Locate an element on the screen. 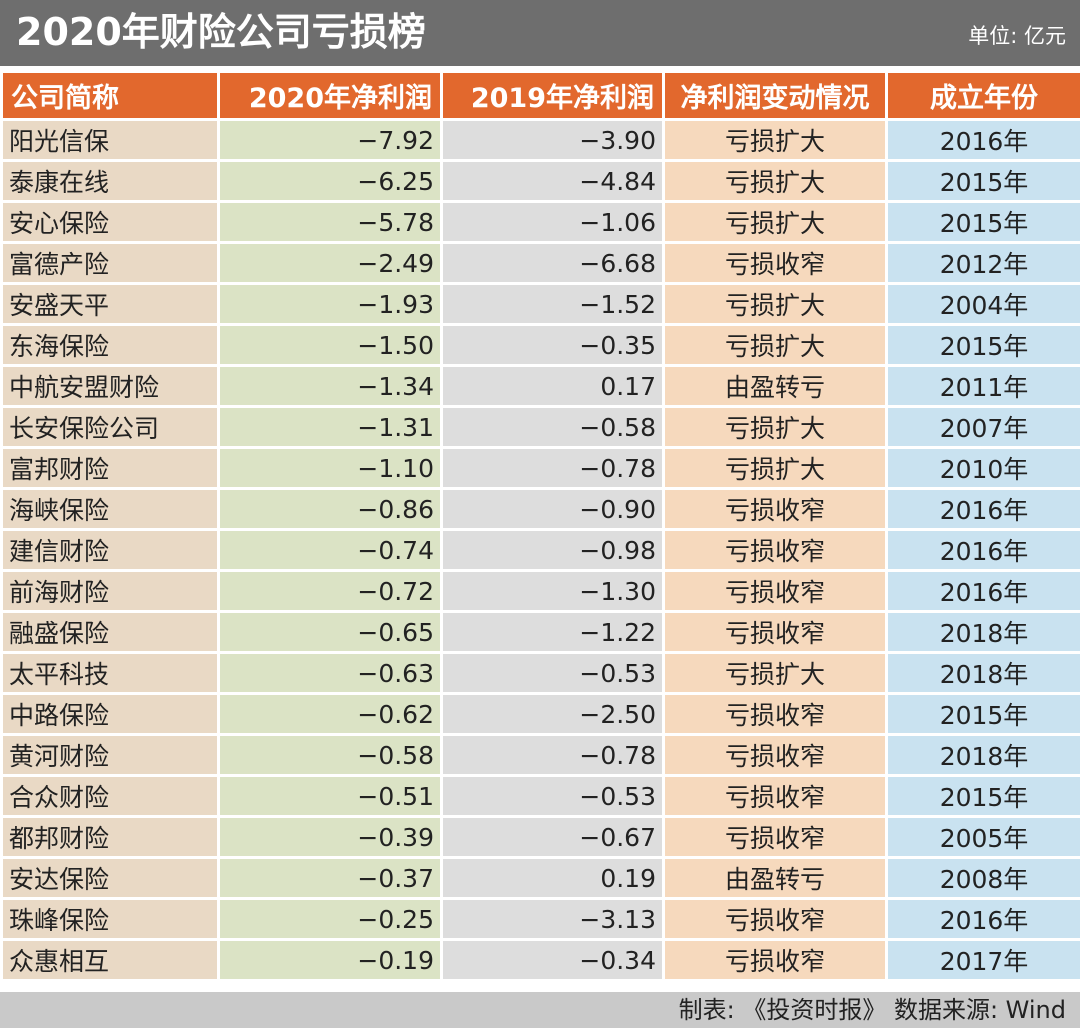 This screenshot has width=1080, height=1028. profit-2019-cell: −1.22 is located at coordinates (552, 632).